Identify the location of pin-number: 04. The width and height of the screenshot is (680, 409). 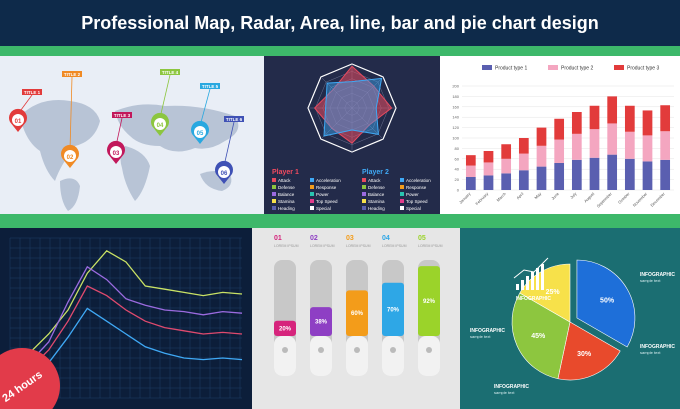
(160, 126).